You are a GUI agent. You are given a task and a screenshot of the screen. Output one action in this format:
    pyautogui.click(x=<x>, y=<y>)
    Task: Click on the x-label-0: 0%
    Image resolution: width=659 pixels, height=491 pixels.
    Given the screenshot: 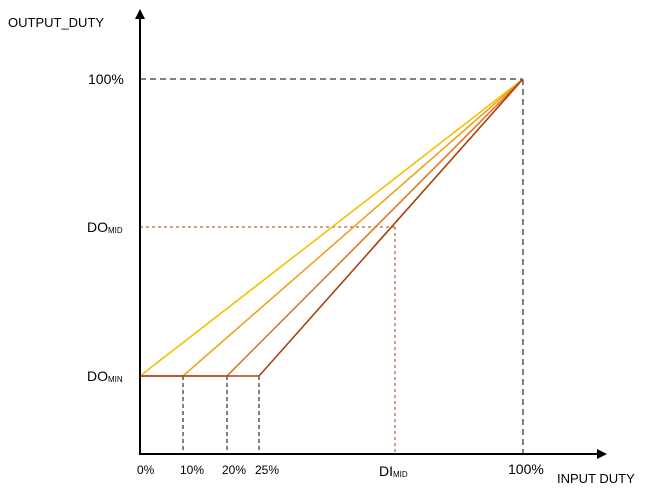 What is the action you would take?
    pyautogui.click(x=146, y=470)
    